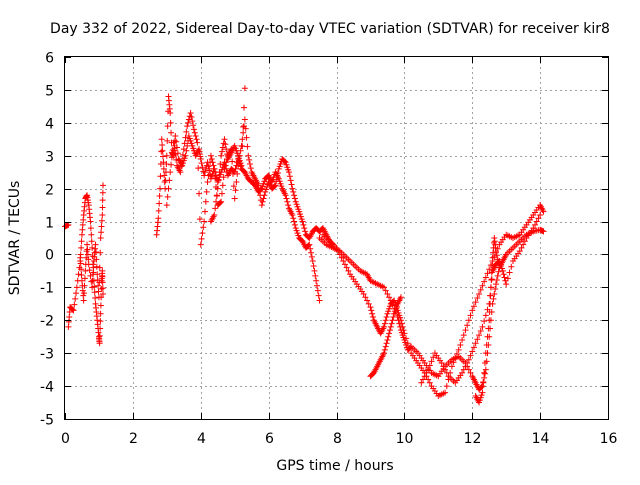 The image size is (640, 485). What do you see at coordinates (541, 439) in the screenshot?
I see `x-tick-label: 14` at bounding box center [541, 439].